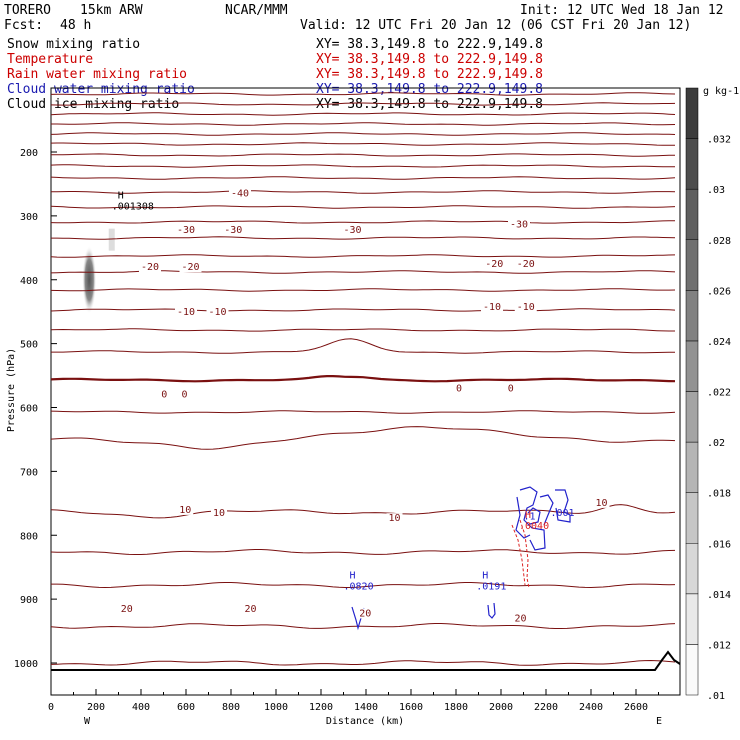  Describe the element at coordinates (429, 44) in the screenshot. I see `legend-item-xy: XY= 38.3,149.8 to 222.9,149.8` at that location.